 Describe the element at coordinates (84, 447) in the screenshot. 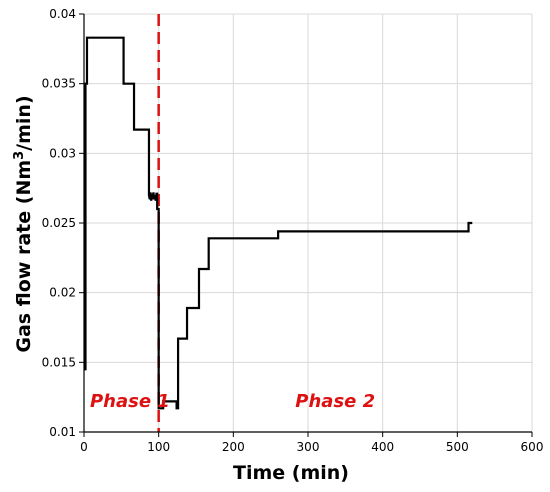

I see `x-tick-label: 0` at that location.